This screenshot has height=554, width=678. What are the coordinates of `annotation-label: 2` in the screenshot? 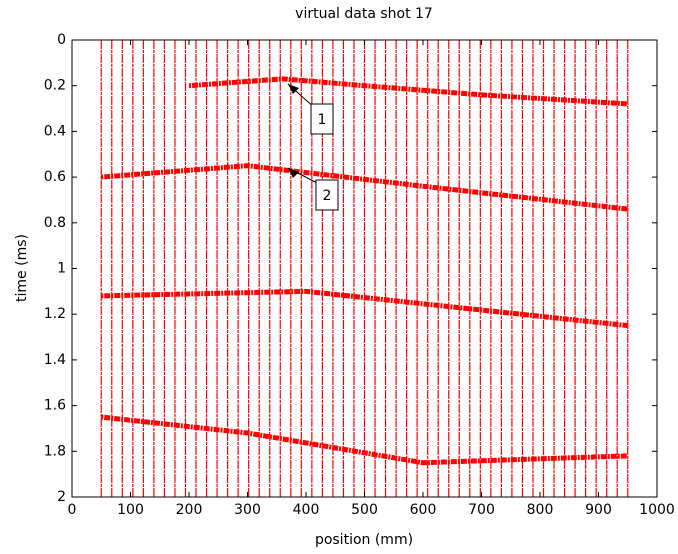 It's located at (327, 196).